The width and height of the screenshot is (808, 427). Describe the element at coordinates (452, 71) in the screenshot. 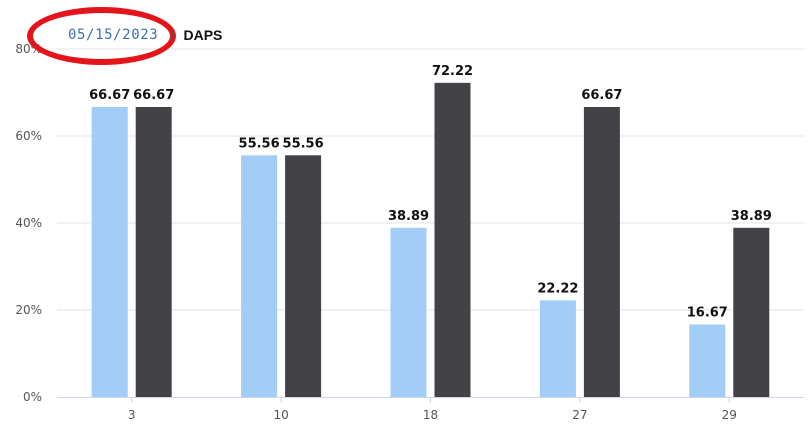

I see `data-label: 72.22` at that location.